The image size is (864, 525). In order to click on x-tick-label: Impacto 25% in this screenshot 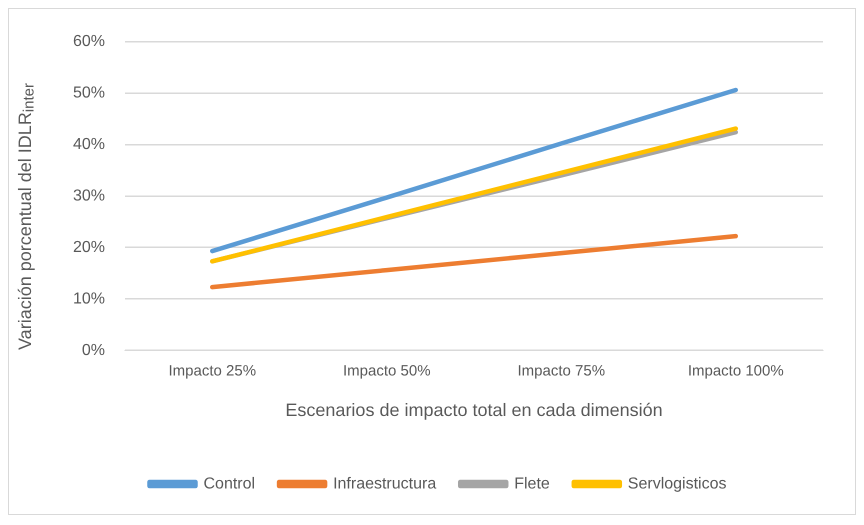, I will do `click(212, 371)`.